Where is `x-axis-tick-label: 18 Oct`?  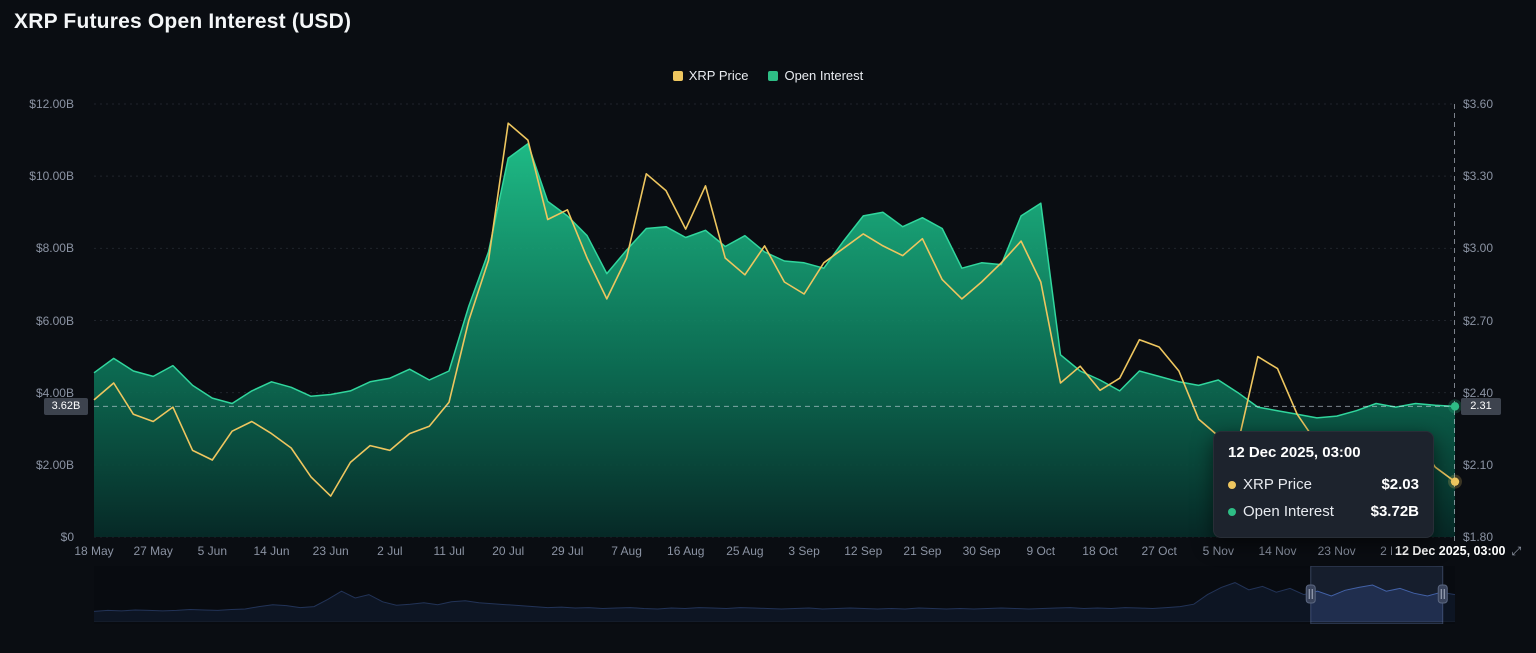
x-axis-tick-label: 18 Oct is located at coordinates (1100, 551).